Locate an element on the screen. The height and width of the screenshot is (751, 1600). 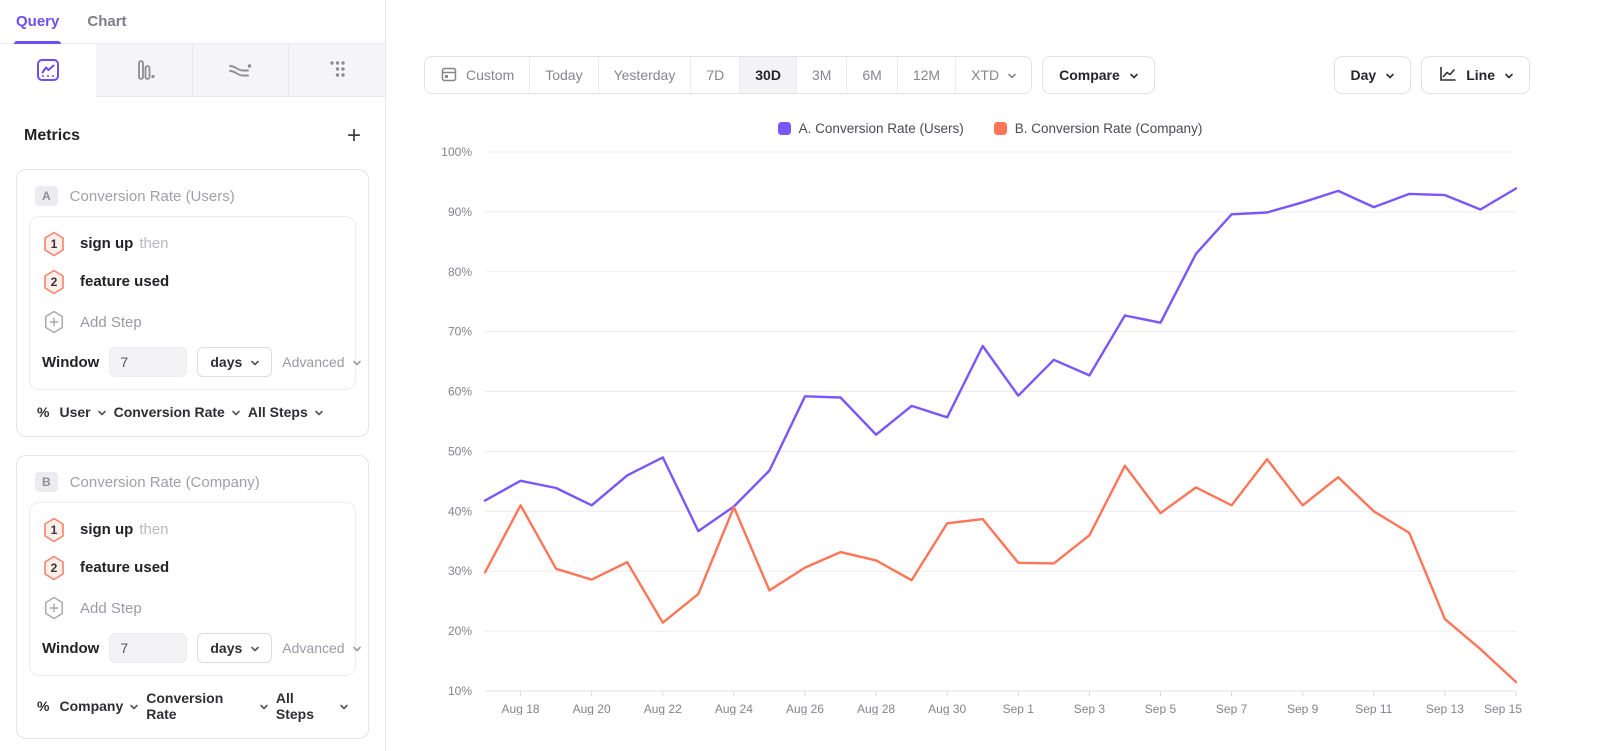
chart-type-funnel is located at coordinates (143, 70).